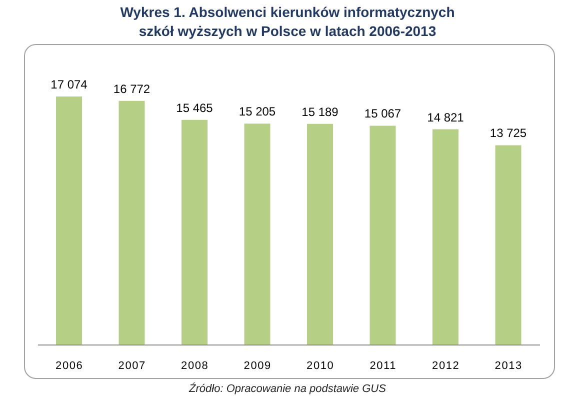 The width and height of the screenshot is (575, 403). I want to click on data-label: 13 725, so click(508, 133).